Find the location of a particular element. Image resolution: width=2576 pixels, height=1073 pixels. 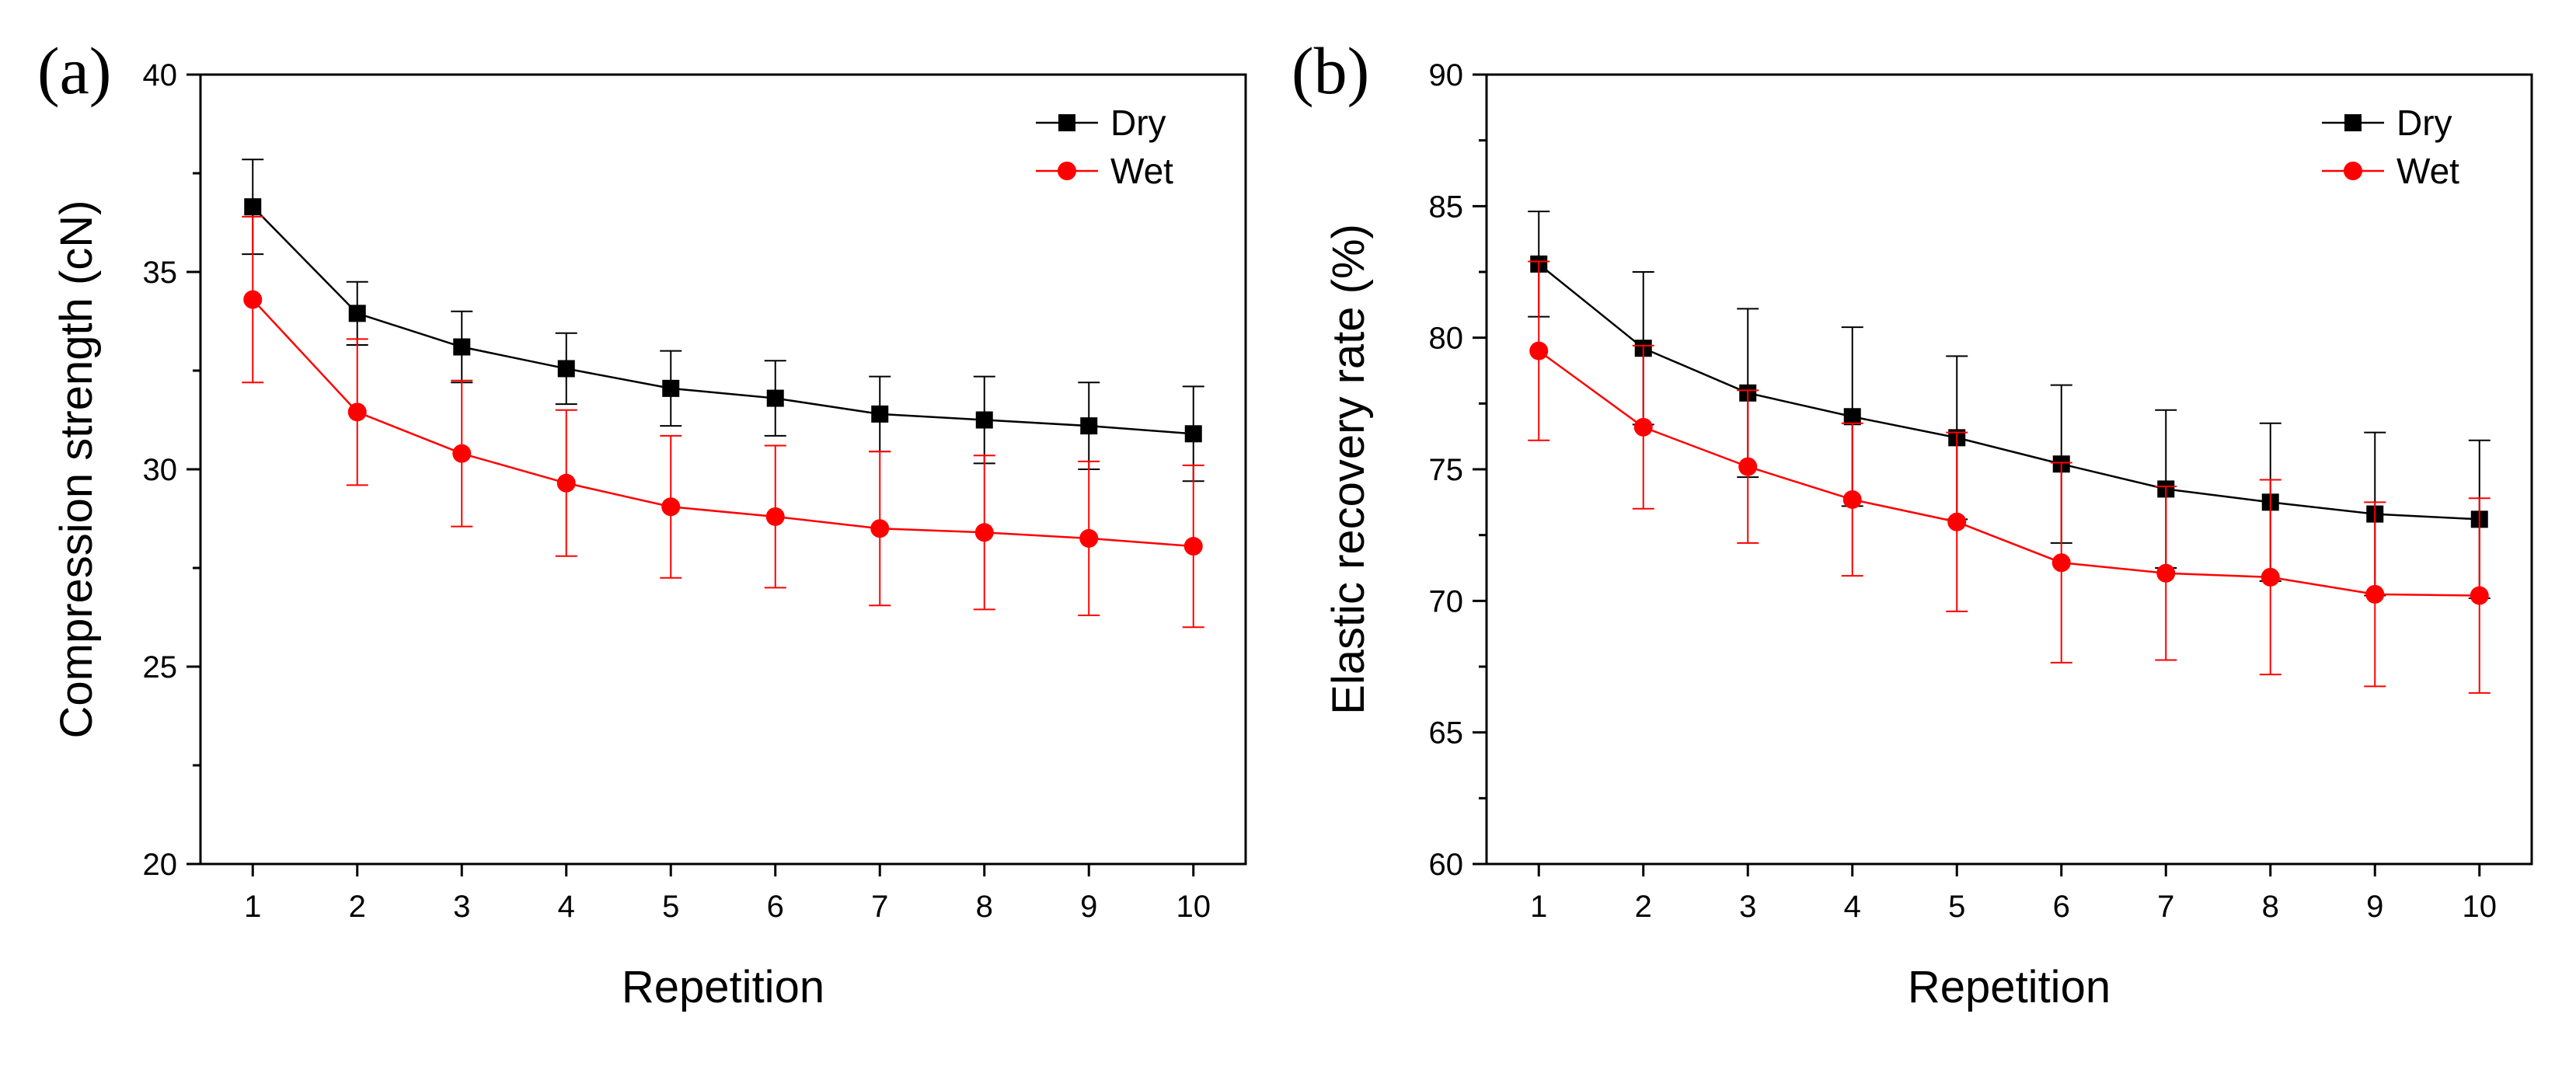

y-tick-label: 60 is located at coordinates (1446, 865).